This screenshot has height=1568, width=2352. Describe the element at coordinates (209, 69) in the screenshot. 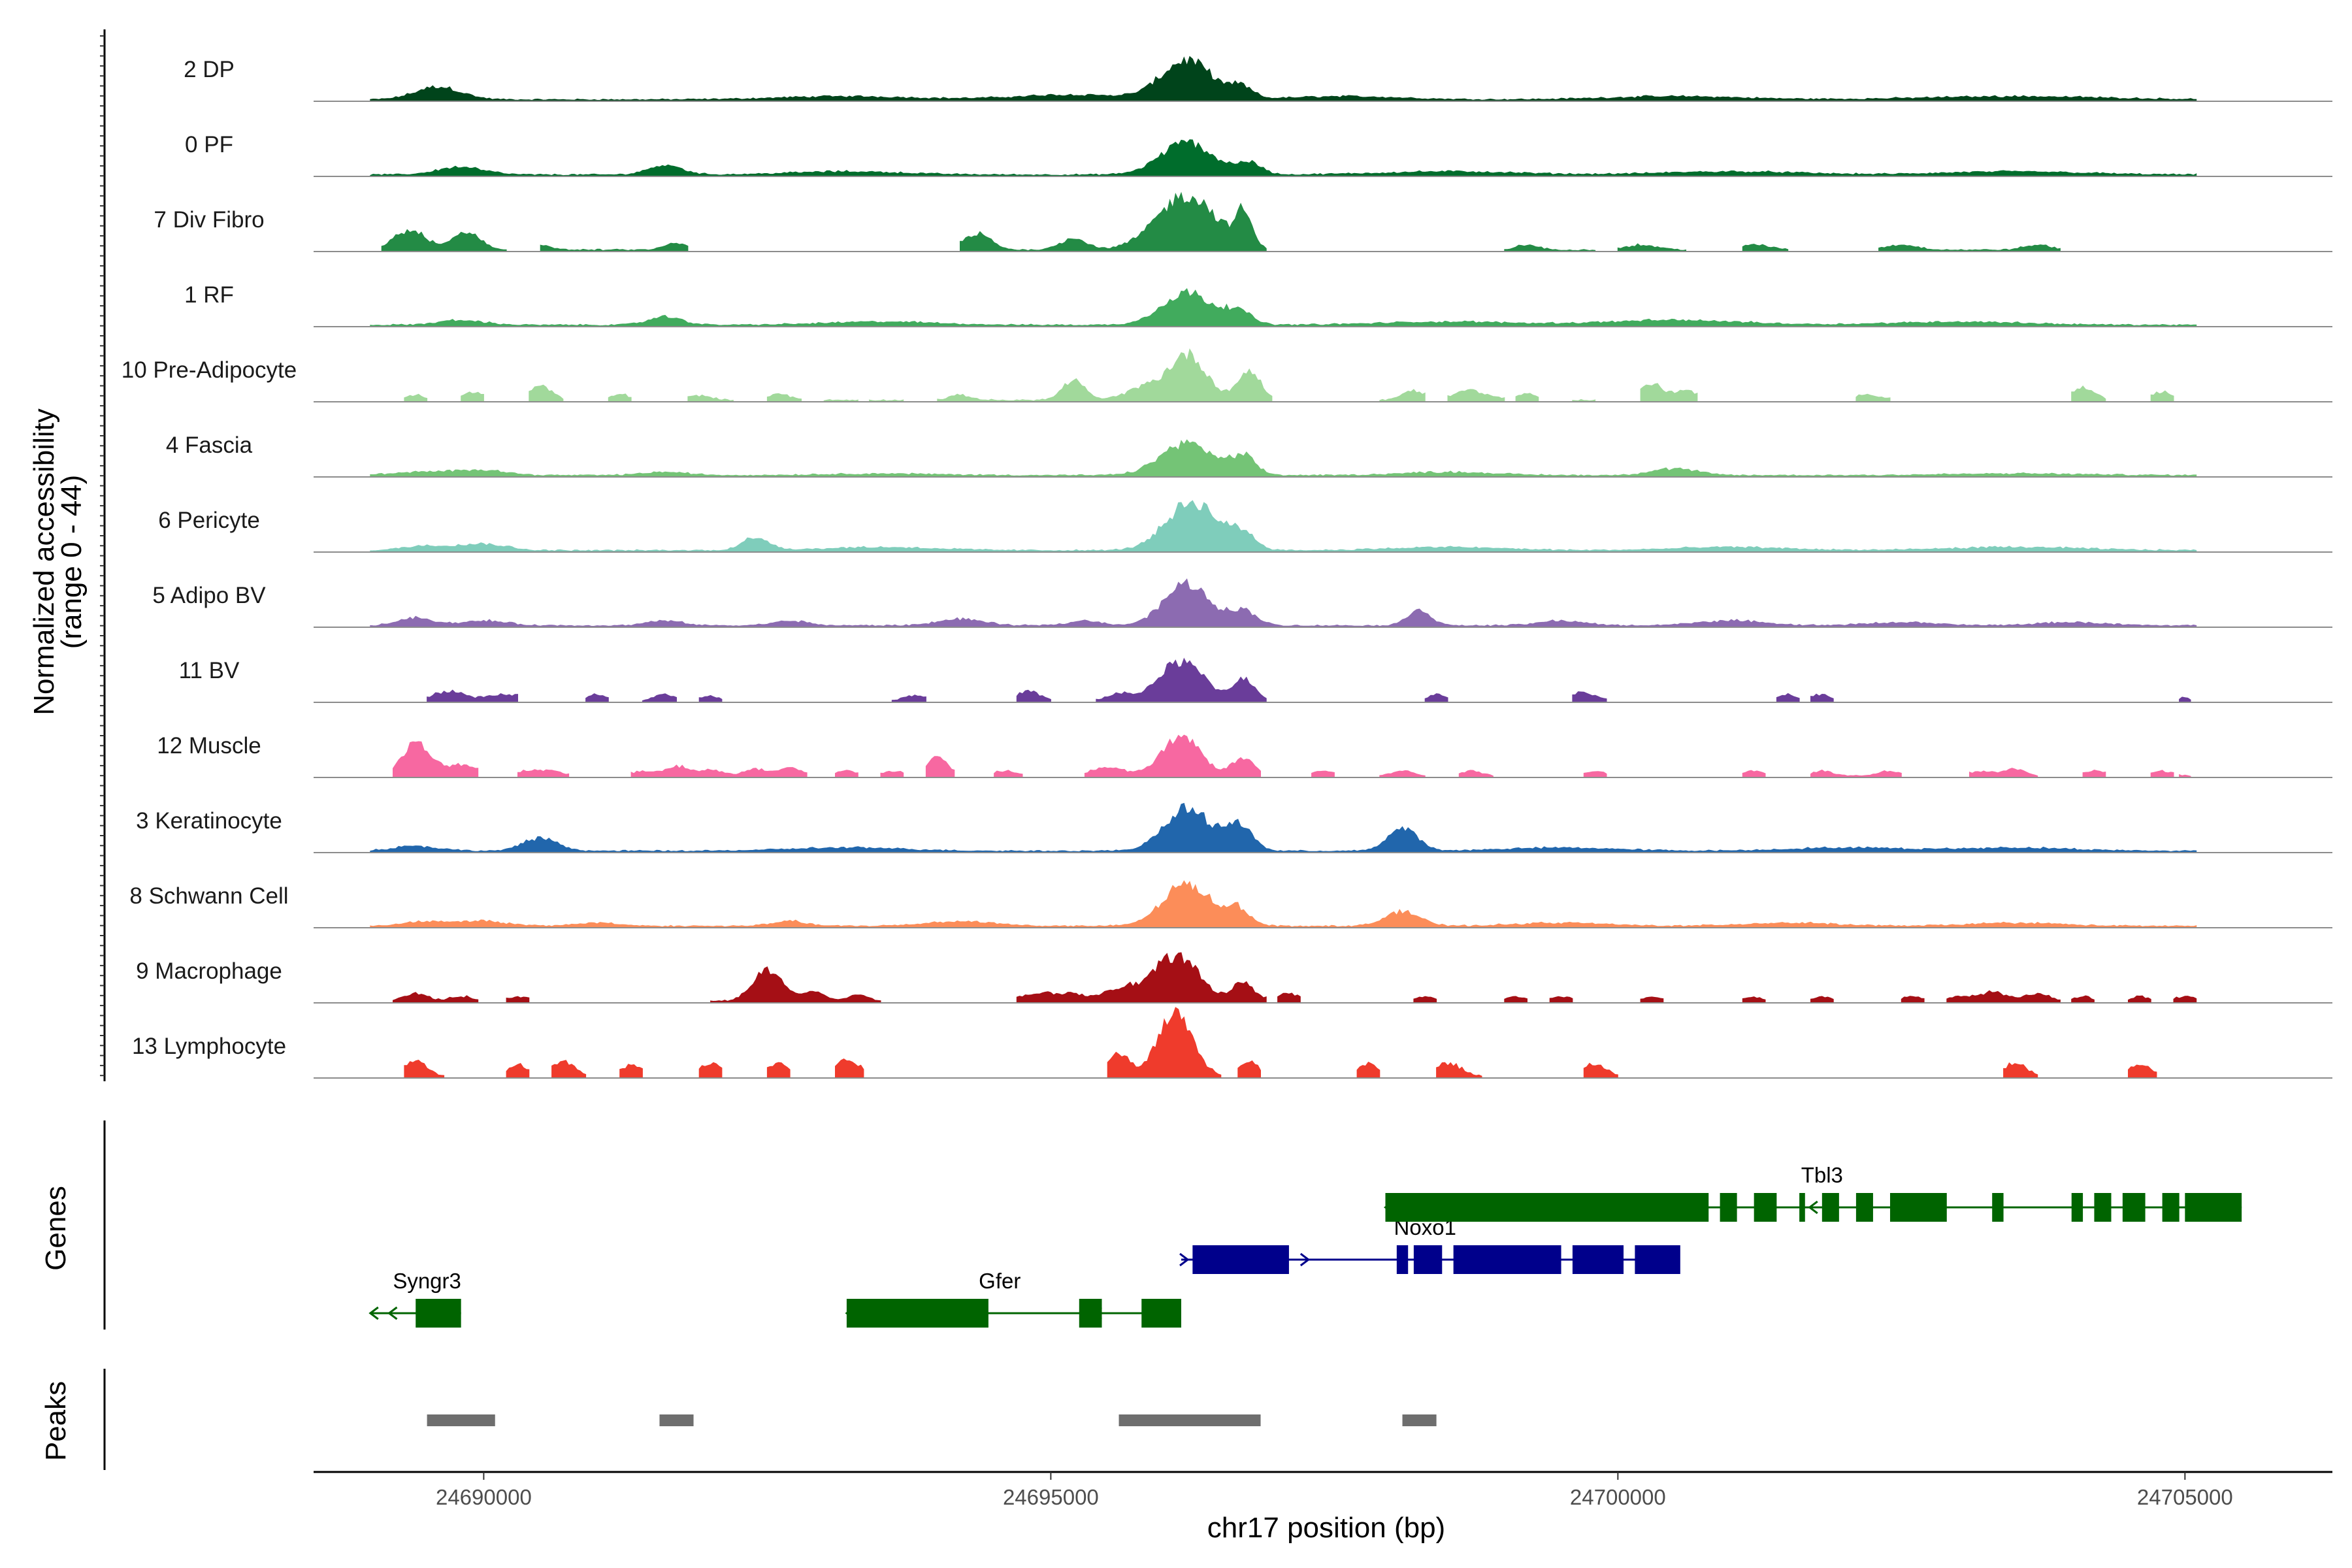

I see `track-label: 2 DP` at that location.